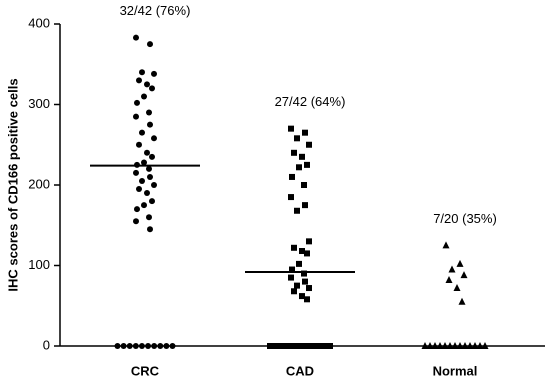 The height and width of the screenshot is (384, 550). What do you see at coordinates (465, 218) in the screenshot?
I see `annotation: 7/20 (35%)` at bounding box center [465, 218].